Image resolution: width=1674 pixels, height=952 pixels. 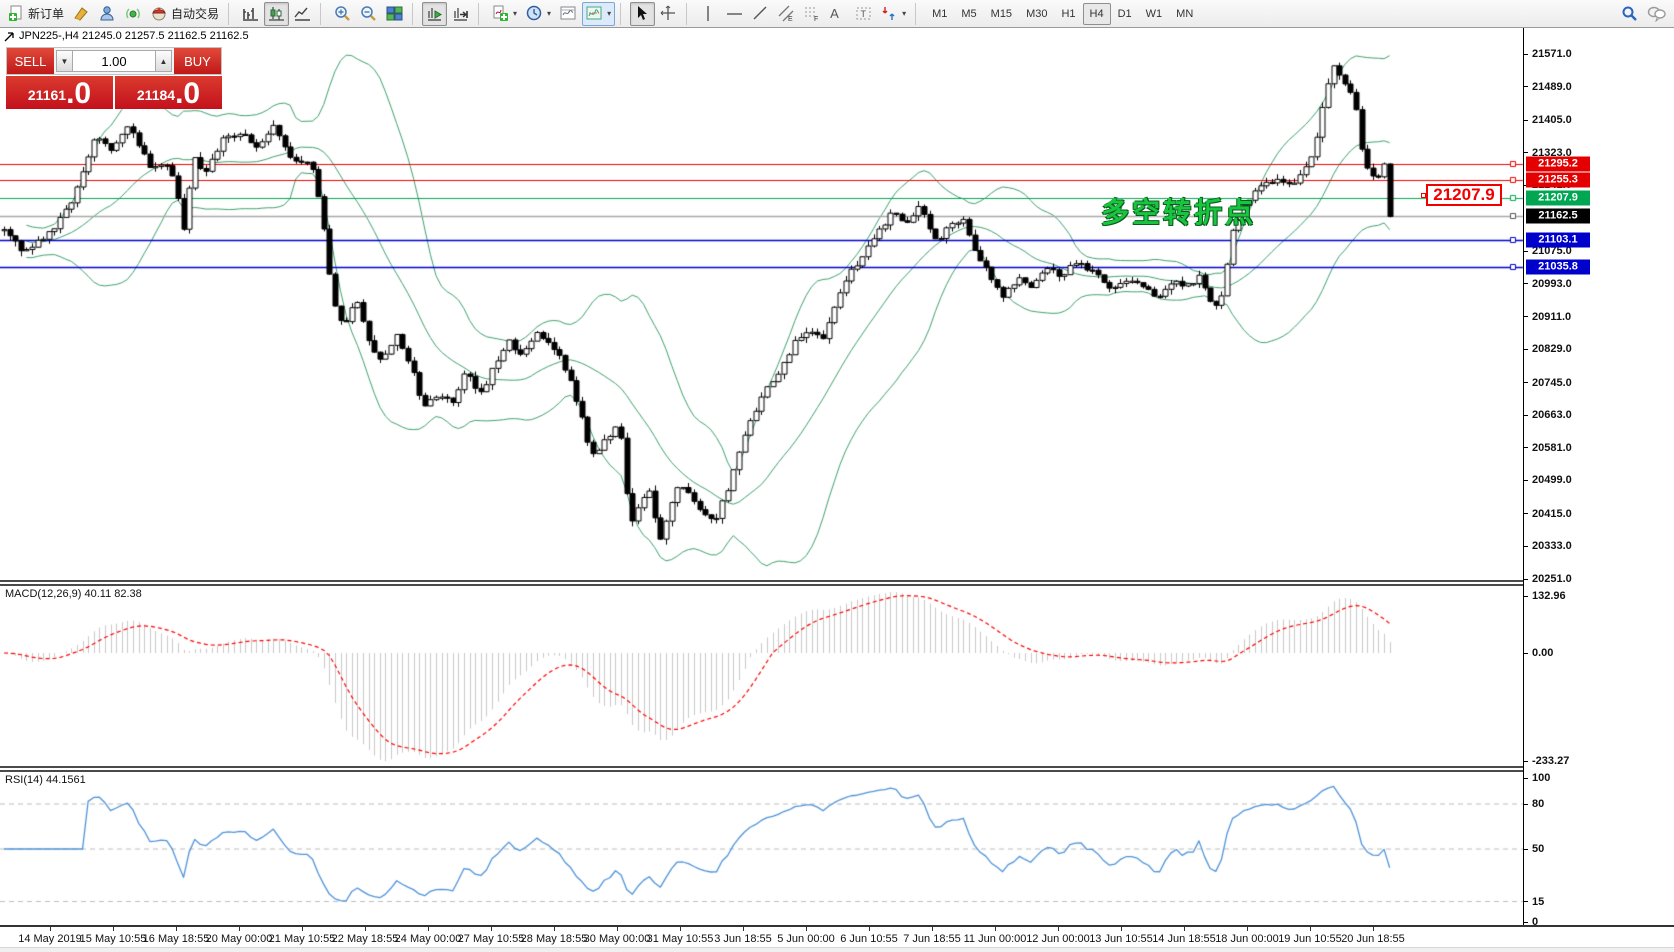 I want to click on rsi-scale-tick: 80, so click(x=1534, y=804).